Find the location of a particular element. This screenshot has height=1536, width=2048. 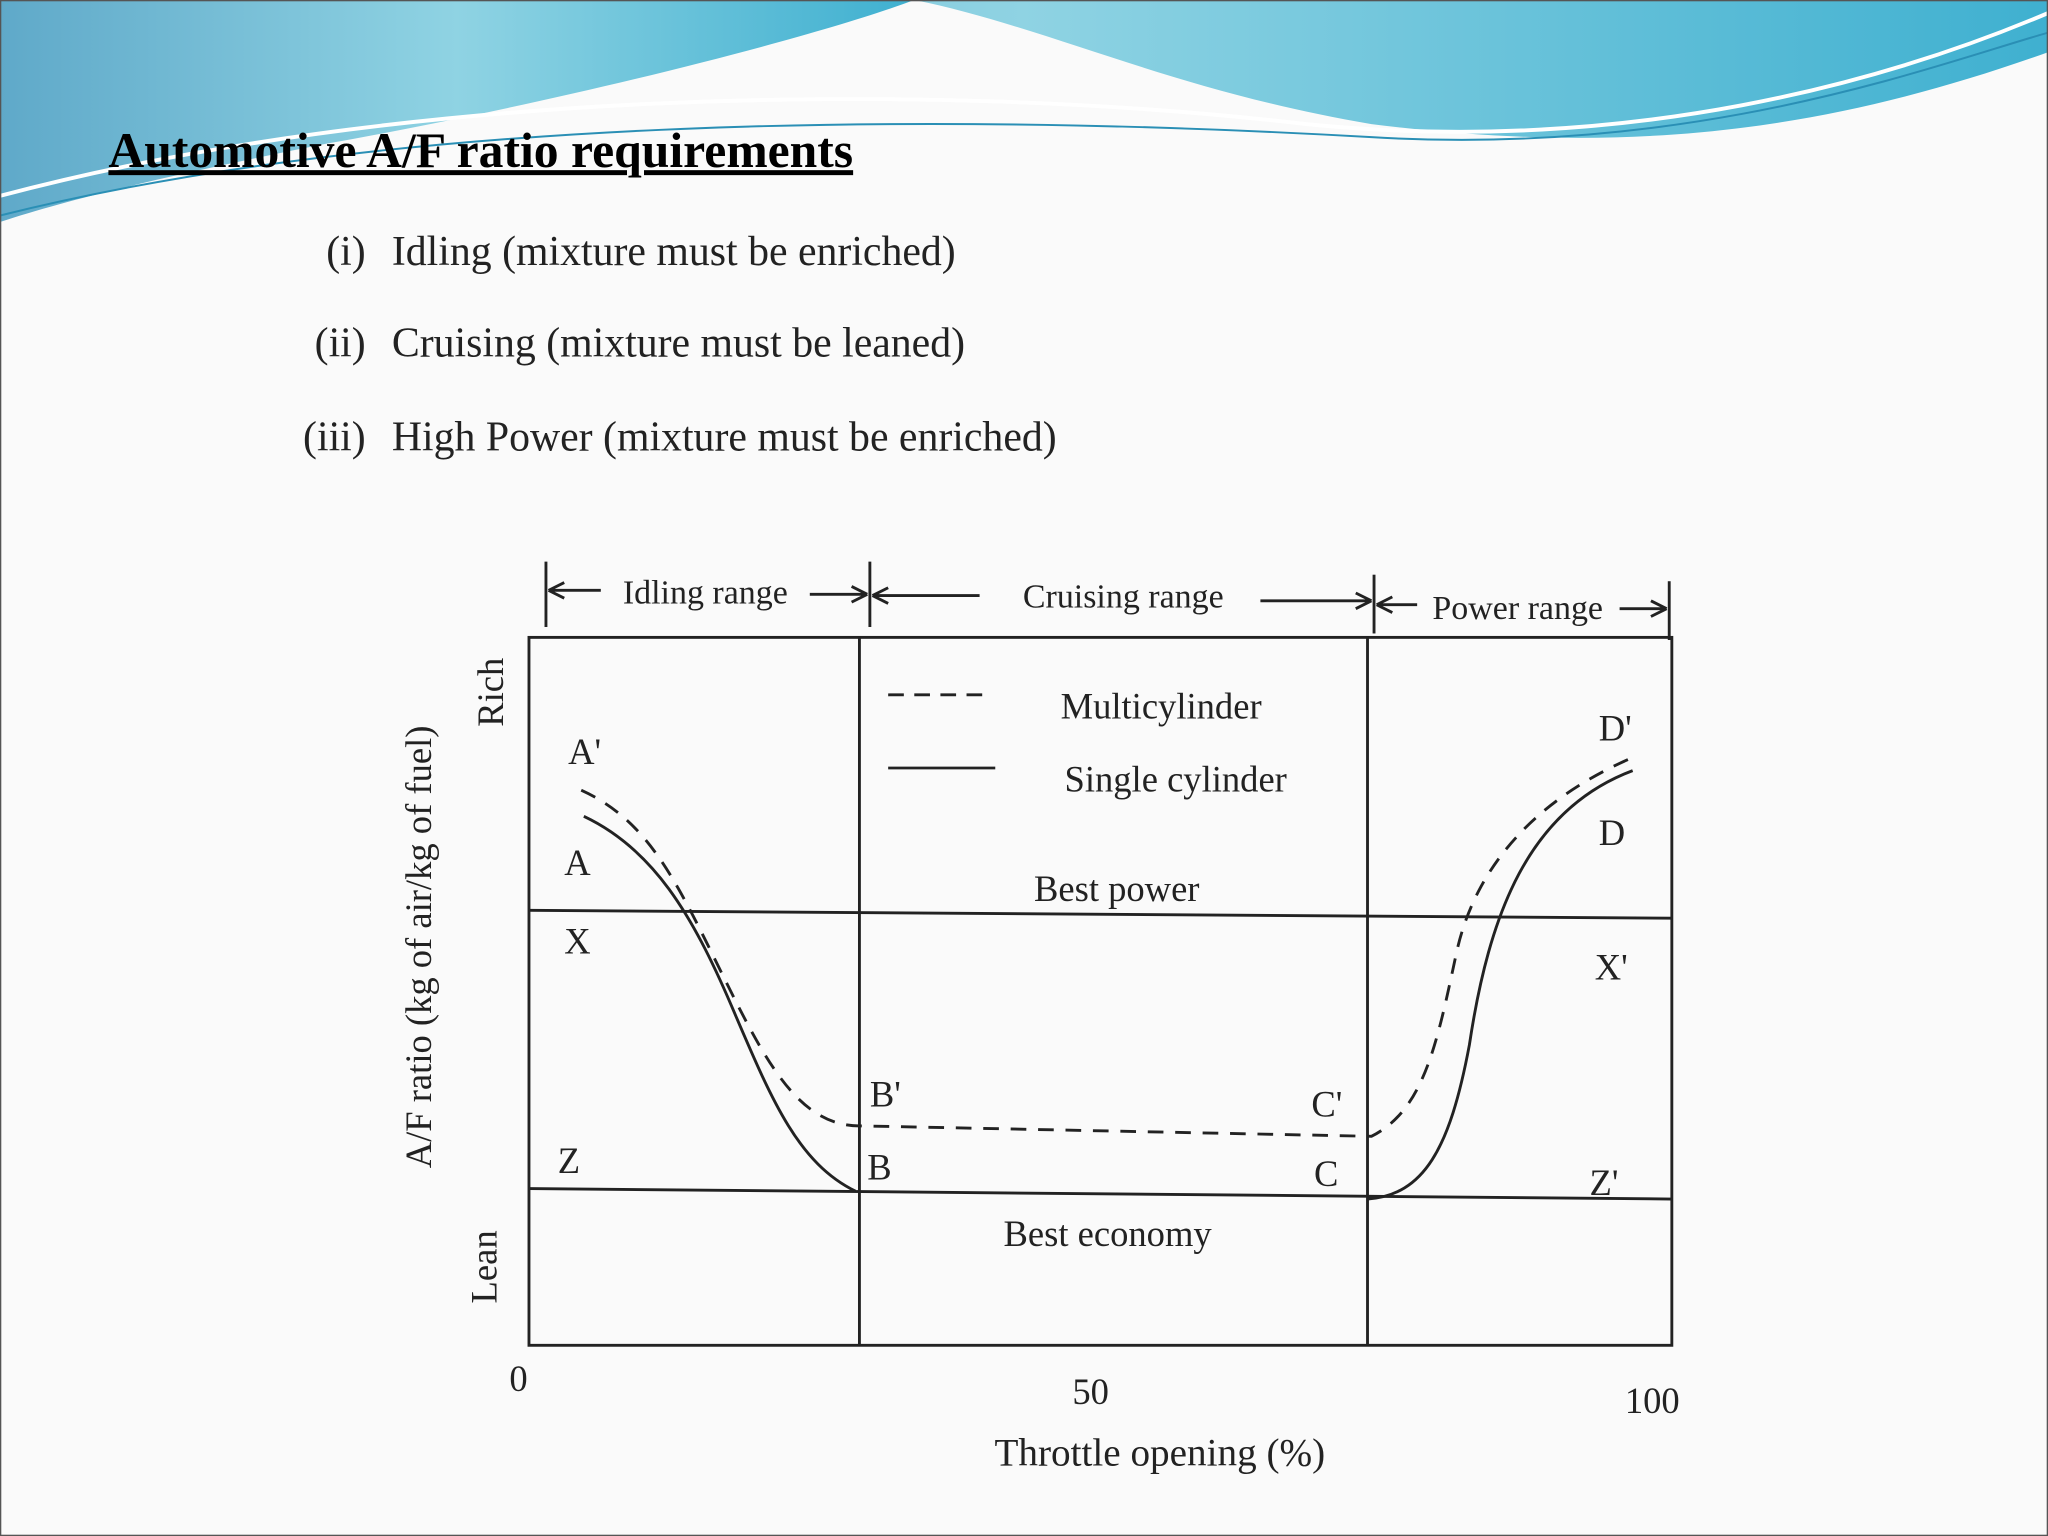

range-label: Power range is located at coordinates (1517, 608).